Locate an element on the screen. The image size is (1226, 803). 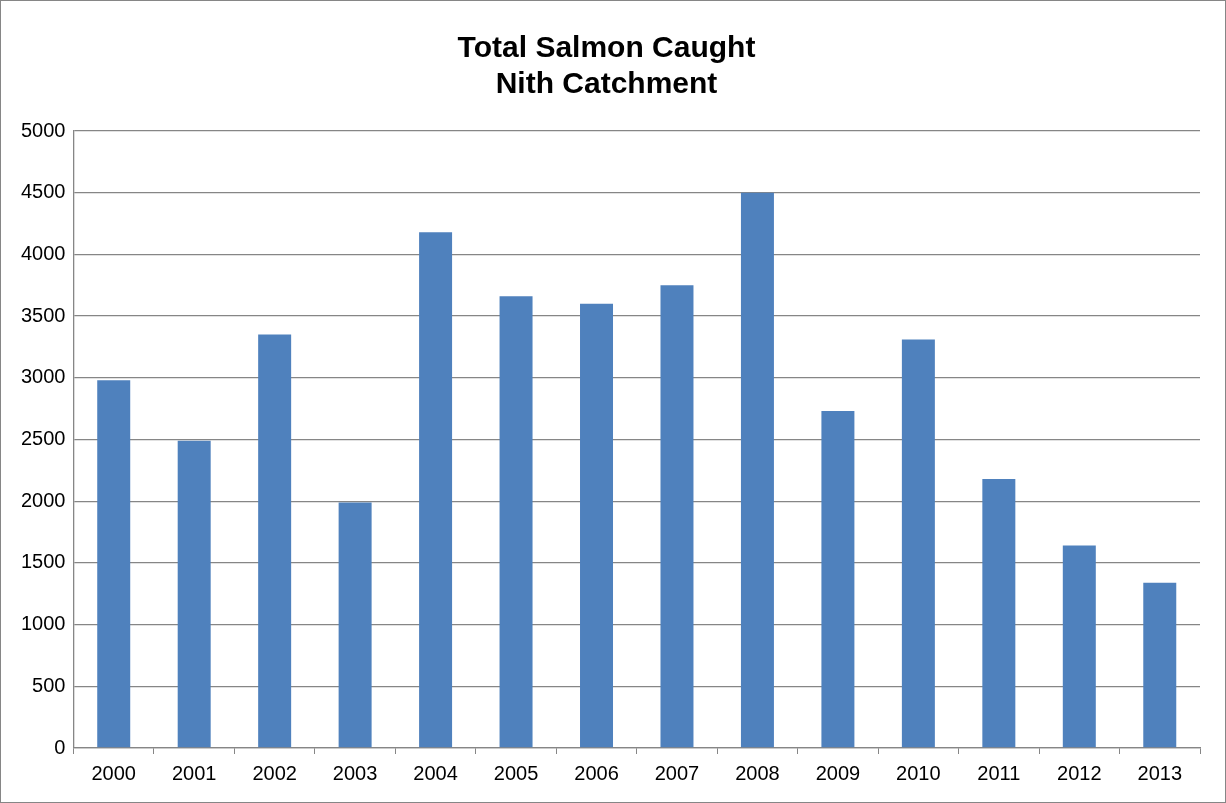
x-tick-label: 2008 is located at coordinates (757, 772).